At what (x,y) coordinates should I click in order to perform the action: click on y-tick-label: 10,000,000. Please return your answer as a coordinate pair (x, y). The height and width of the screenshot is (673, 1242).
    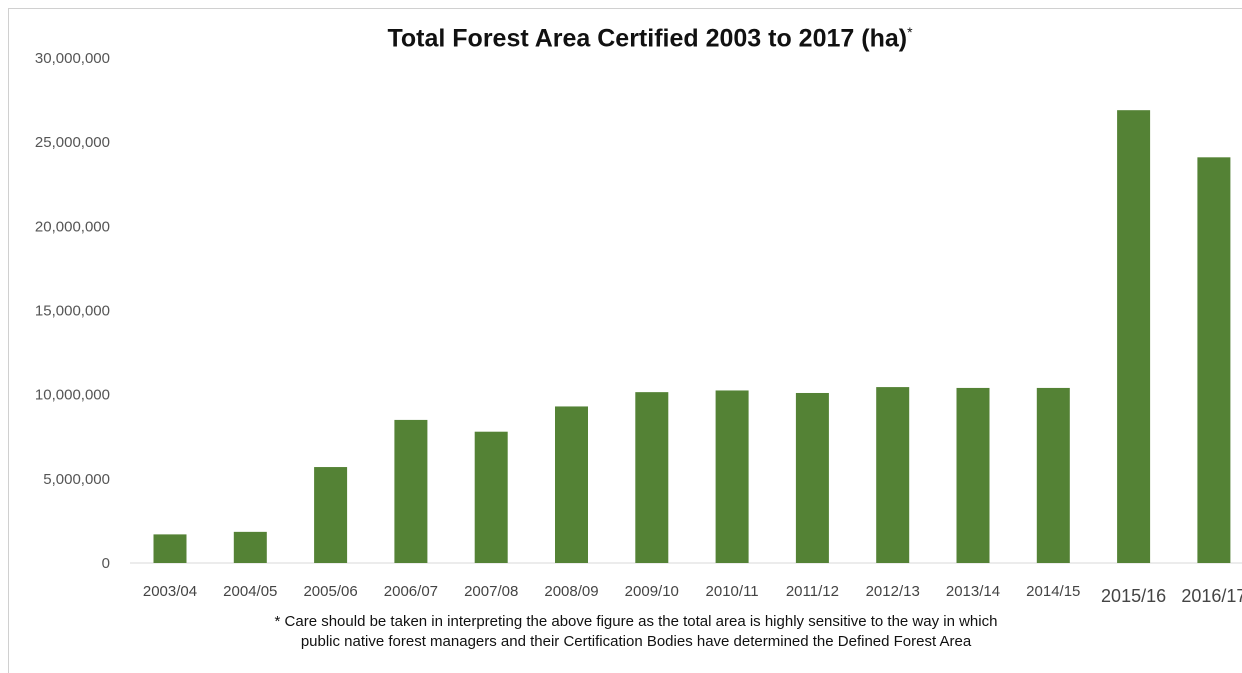
    Looking at the image, I should click on (72, 395).